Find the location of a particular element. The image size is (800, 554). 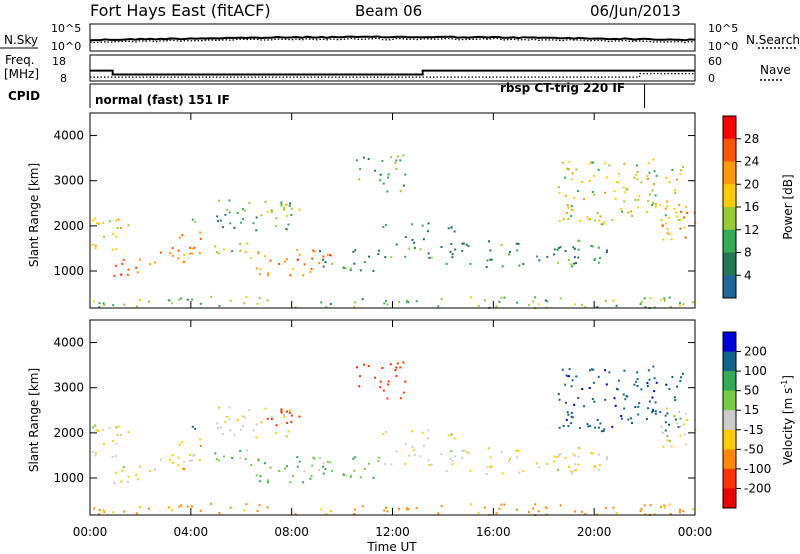

power-colorbar-swatch is located at coordinates (729, 219).